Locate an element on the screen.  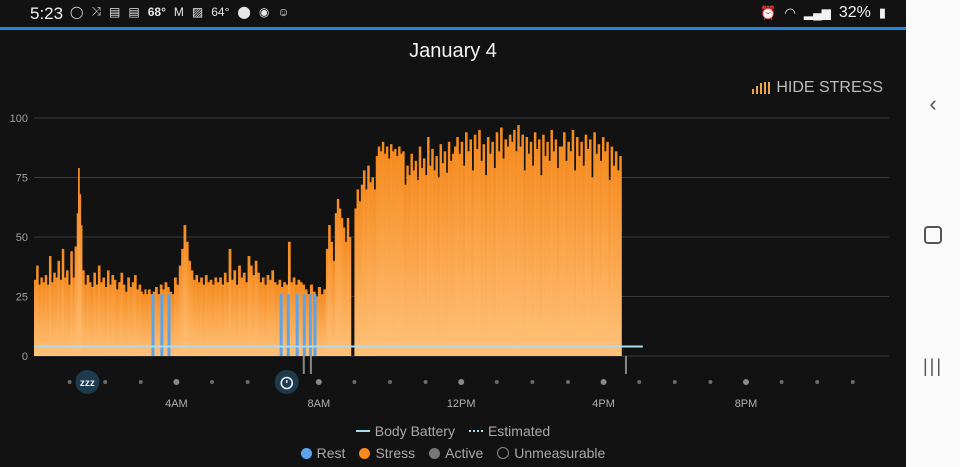
gmail-icon: M is located at coordinates (178, 11).